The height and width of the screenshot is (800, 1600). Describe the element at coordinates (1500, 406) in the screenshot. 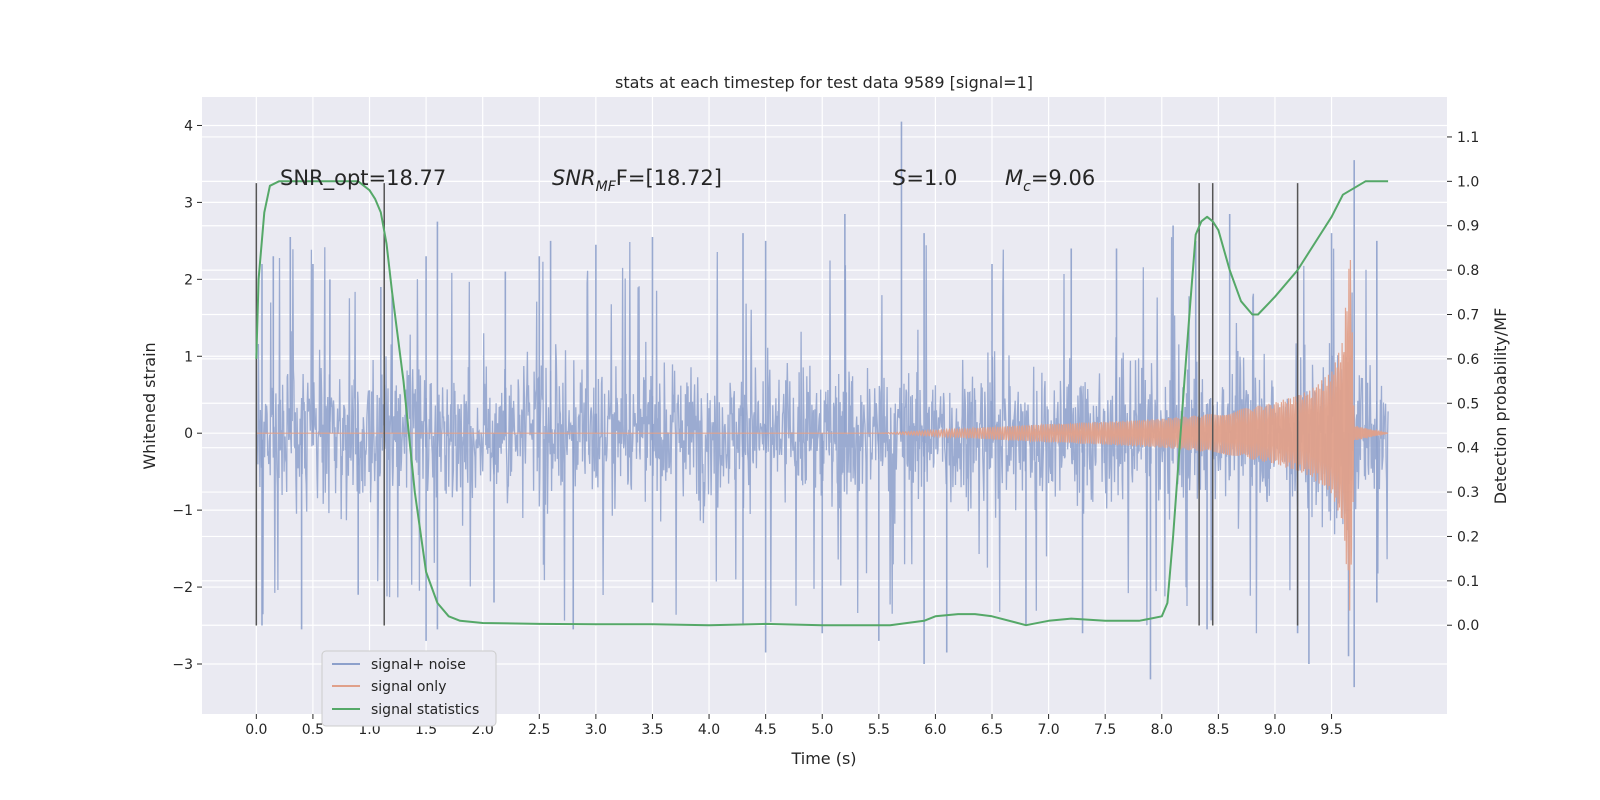

I see `y-axis-right-label: Detection probability/MF` at that location.